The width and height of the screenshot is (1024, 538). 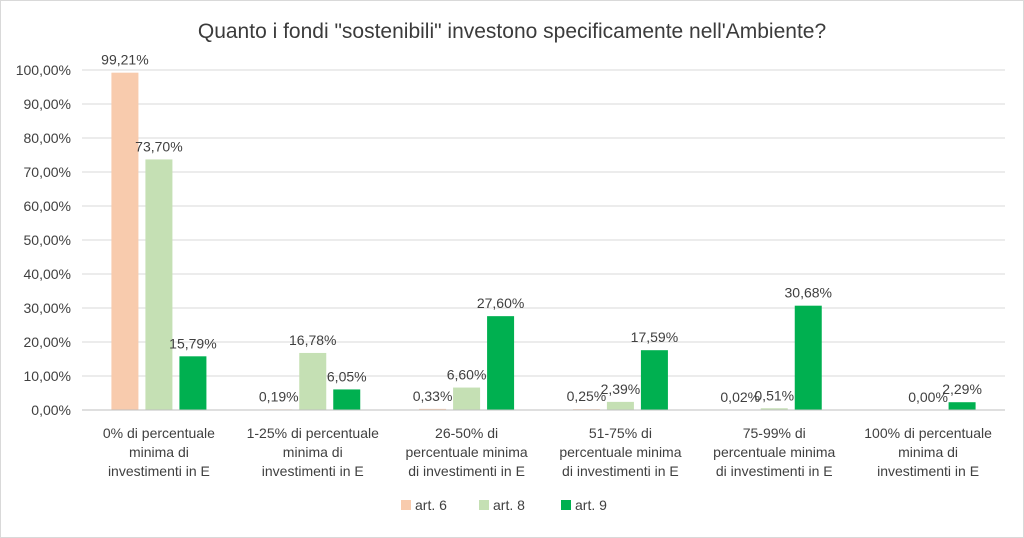 What do you see at coordinates (591, 505) in the screenshot?
I see `legend-label: art. 9` at bounding box center [591, 505].